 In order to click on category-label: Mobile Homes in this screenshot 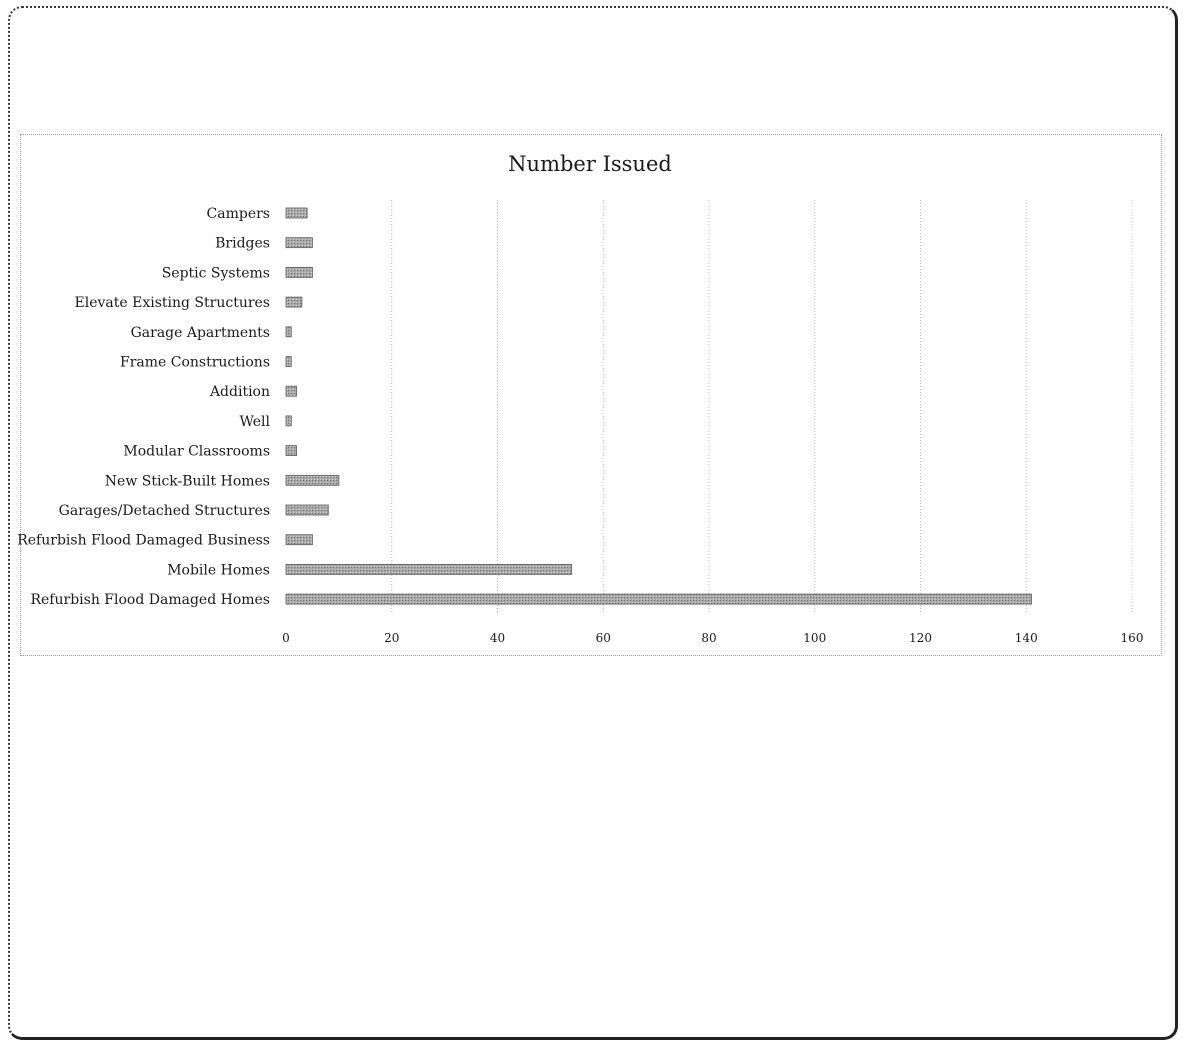, I will do `click(218, 570)`.